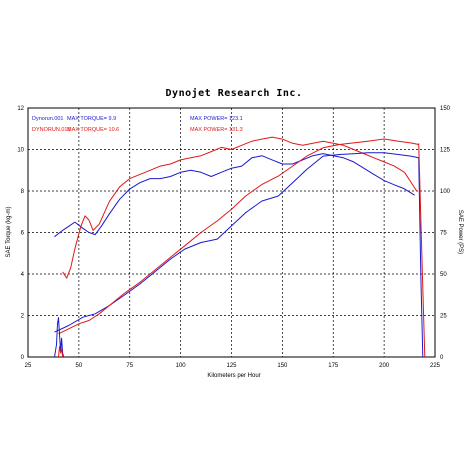 This screenshot has height=469, width=469. I want to click on x-tick-label: 125, so click(231, 366).